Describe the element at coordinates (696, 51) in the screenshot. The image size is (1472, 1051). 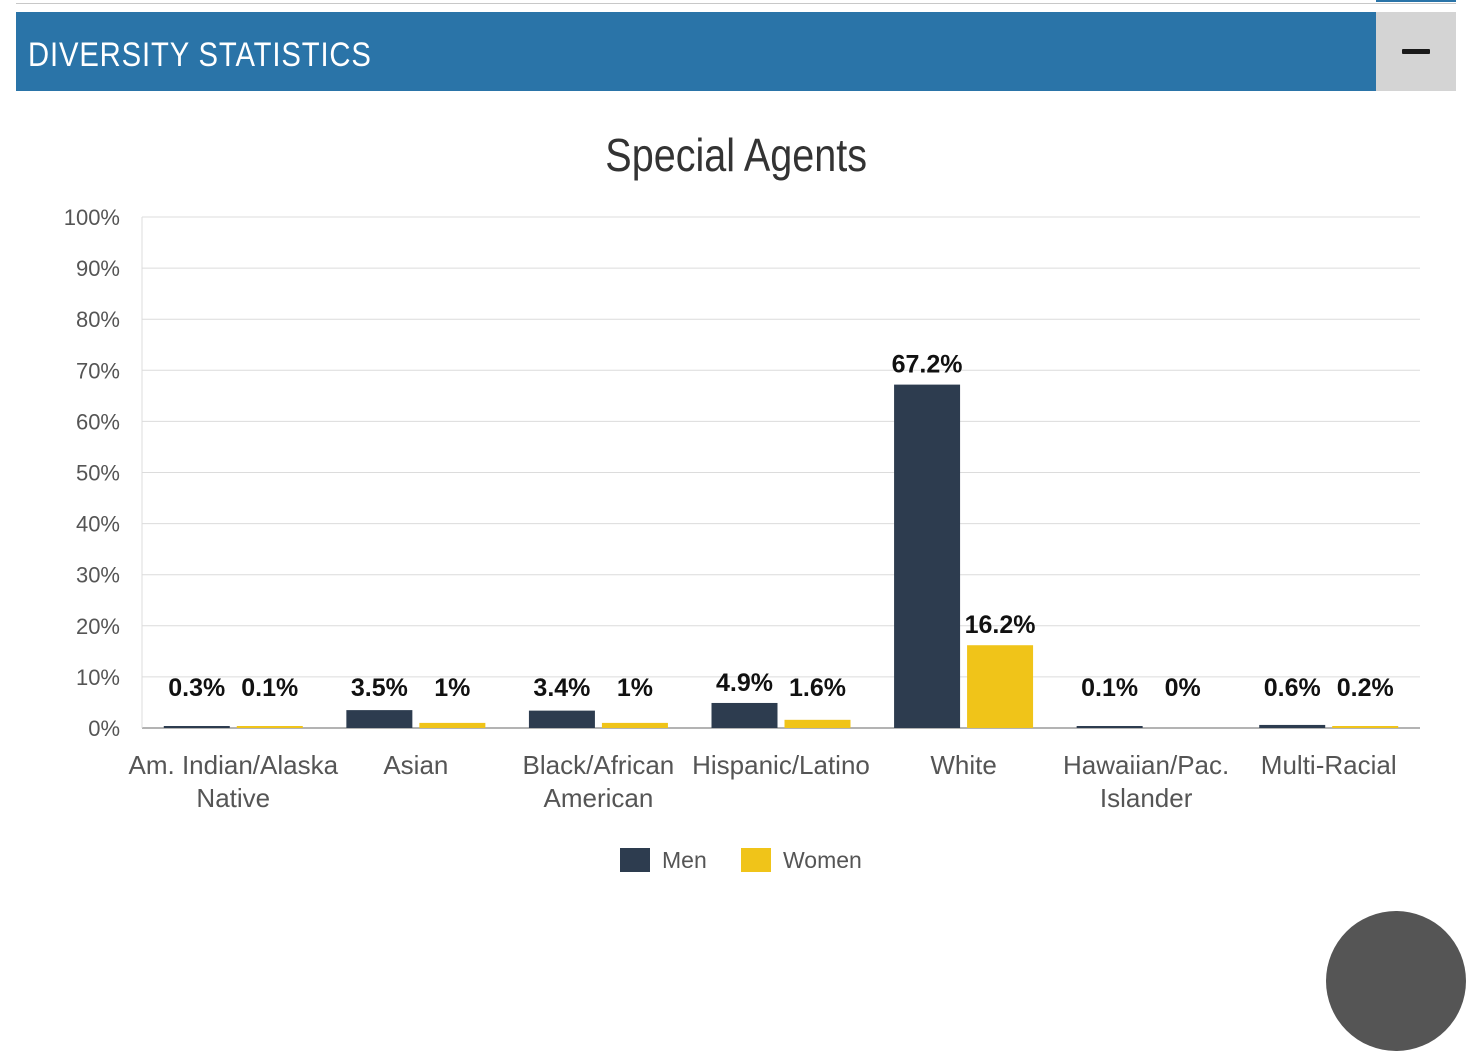
I see `section-header: DIVERSITY STATISTICS` at that location.